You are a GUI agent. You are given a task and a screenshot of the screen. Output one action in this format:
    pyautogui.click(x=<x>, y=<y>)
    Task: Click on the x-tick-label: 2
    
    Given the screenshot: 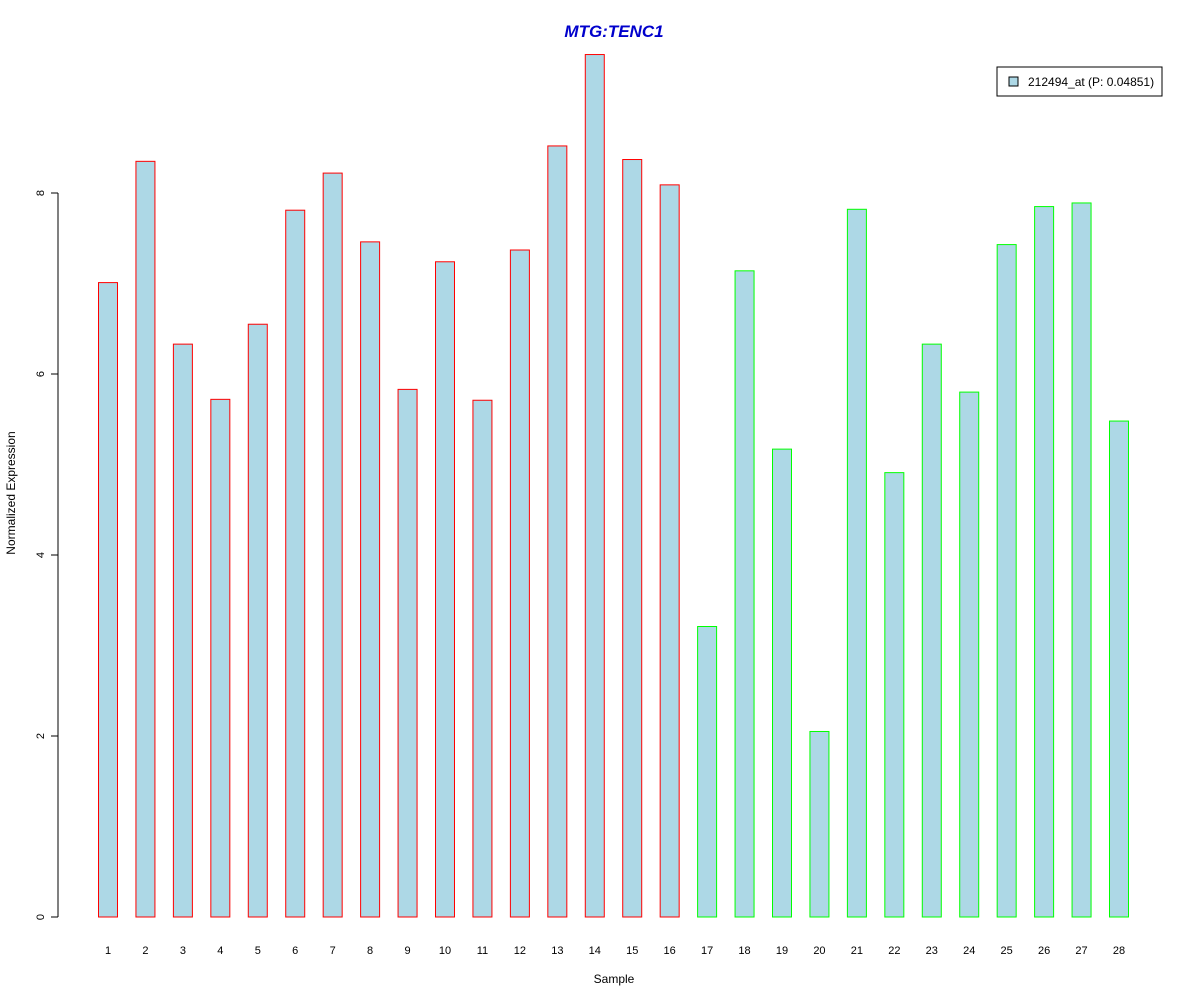 What is the action you would take?
    pyautogui.click(x=145, y=951)
    